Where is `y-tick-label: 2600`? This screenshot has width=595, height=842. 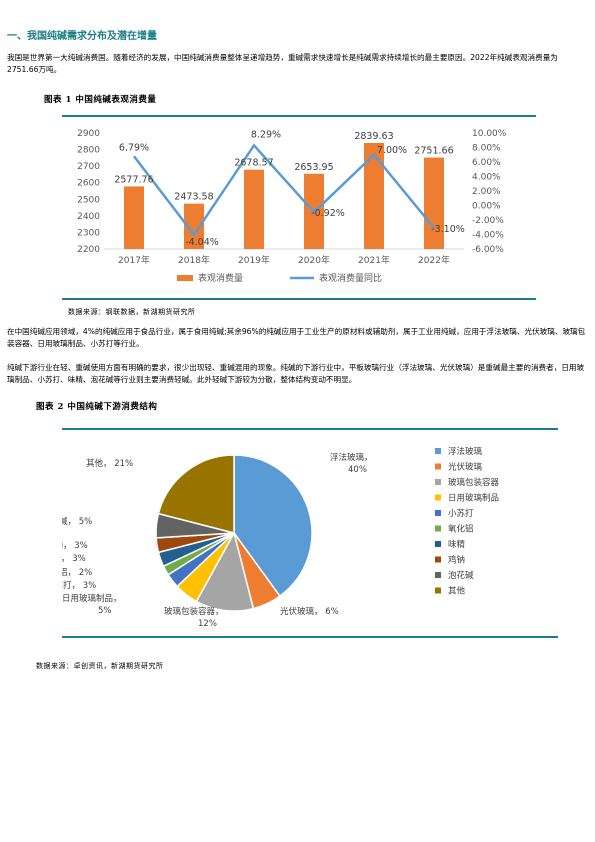
y-tick-label: 2600 is located at coordinates (88, 184).